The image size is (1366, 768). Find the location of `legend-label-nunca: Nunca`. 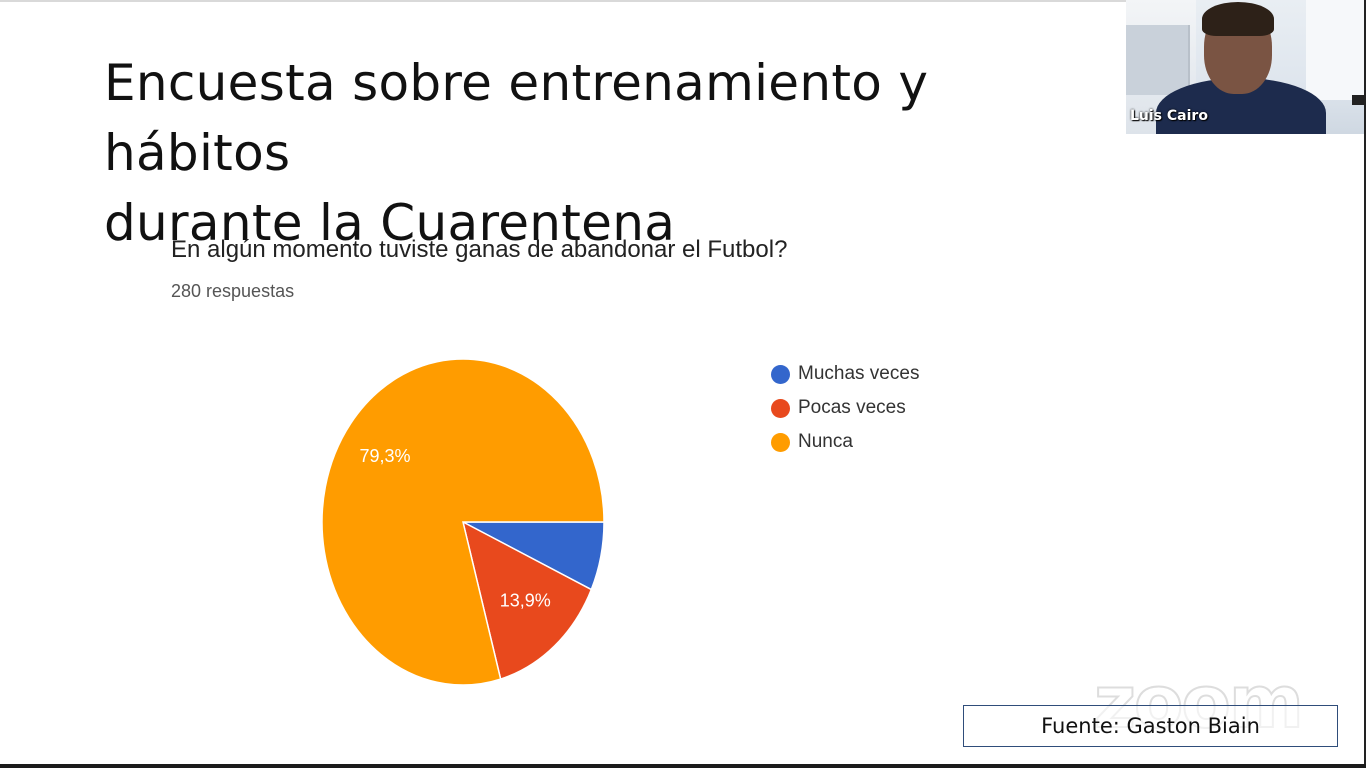

legend-label-nunca: Nunca is located at coordinates (825, 441).